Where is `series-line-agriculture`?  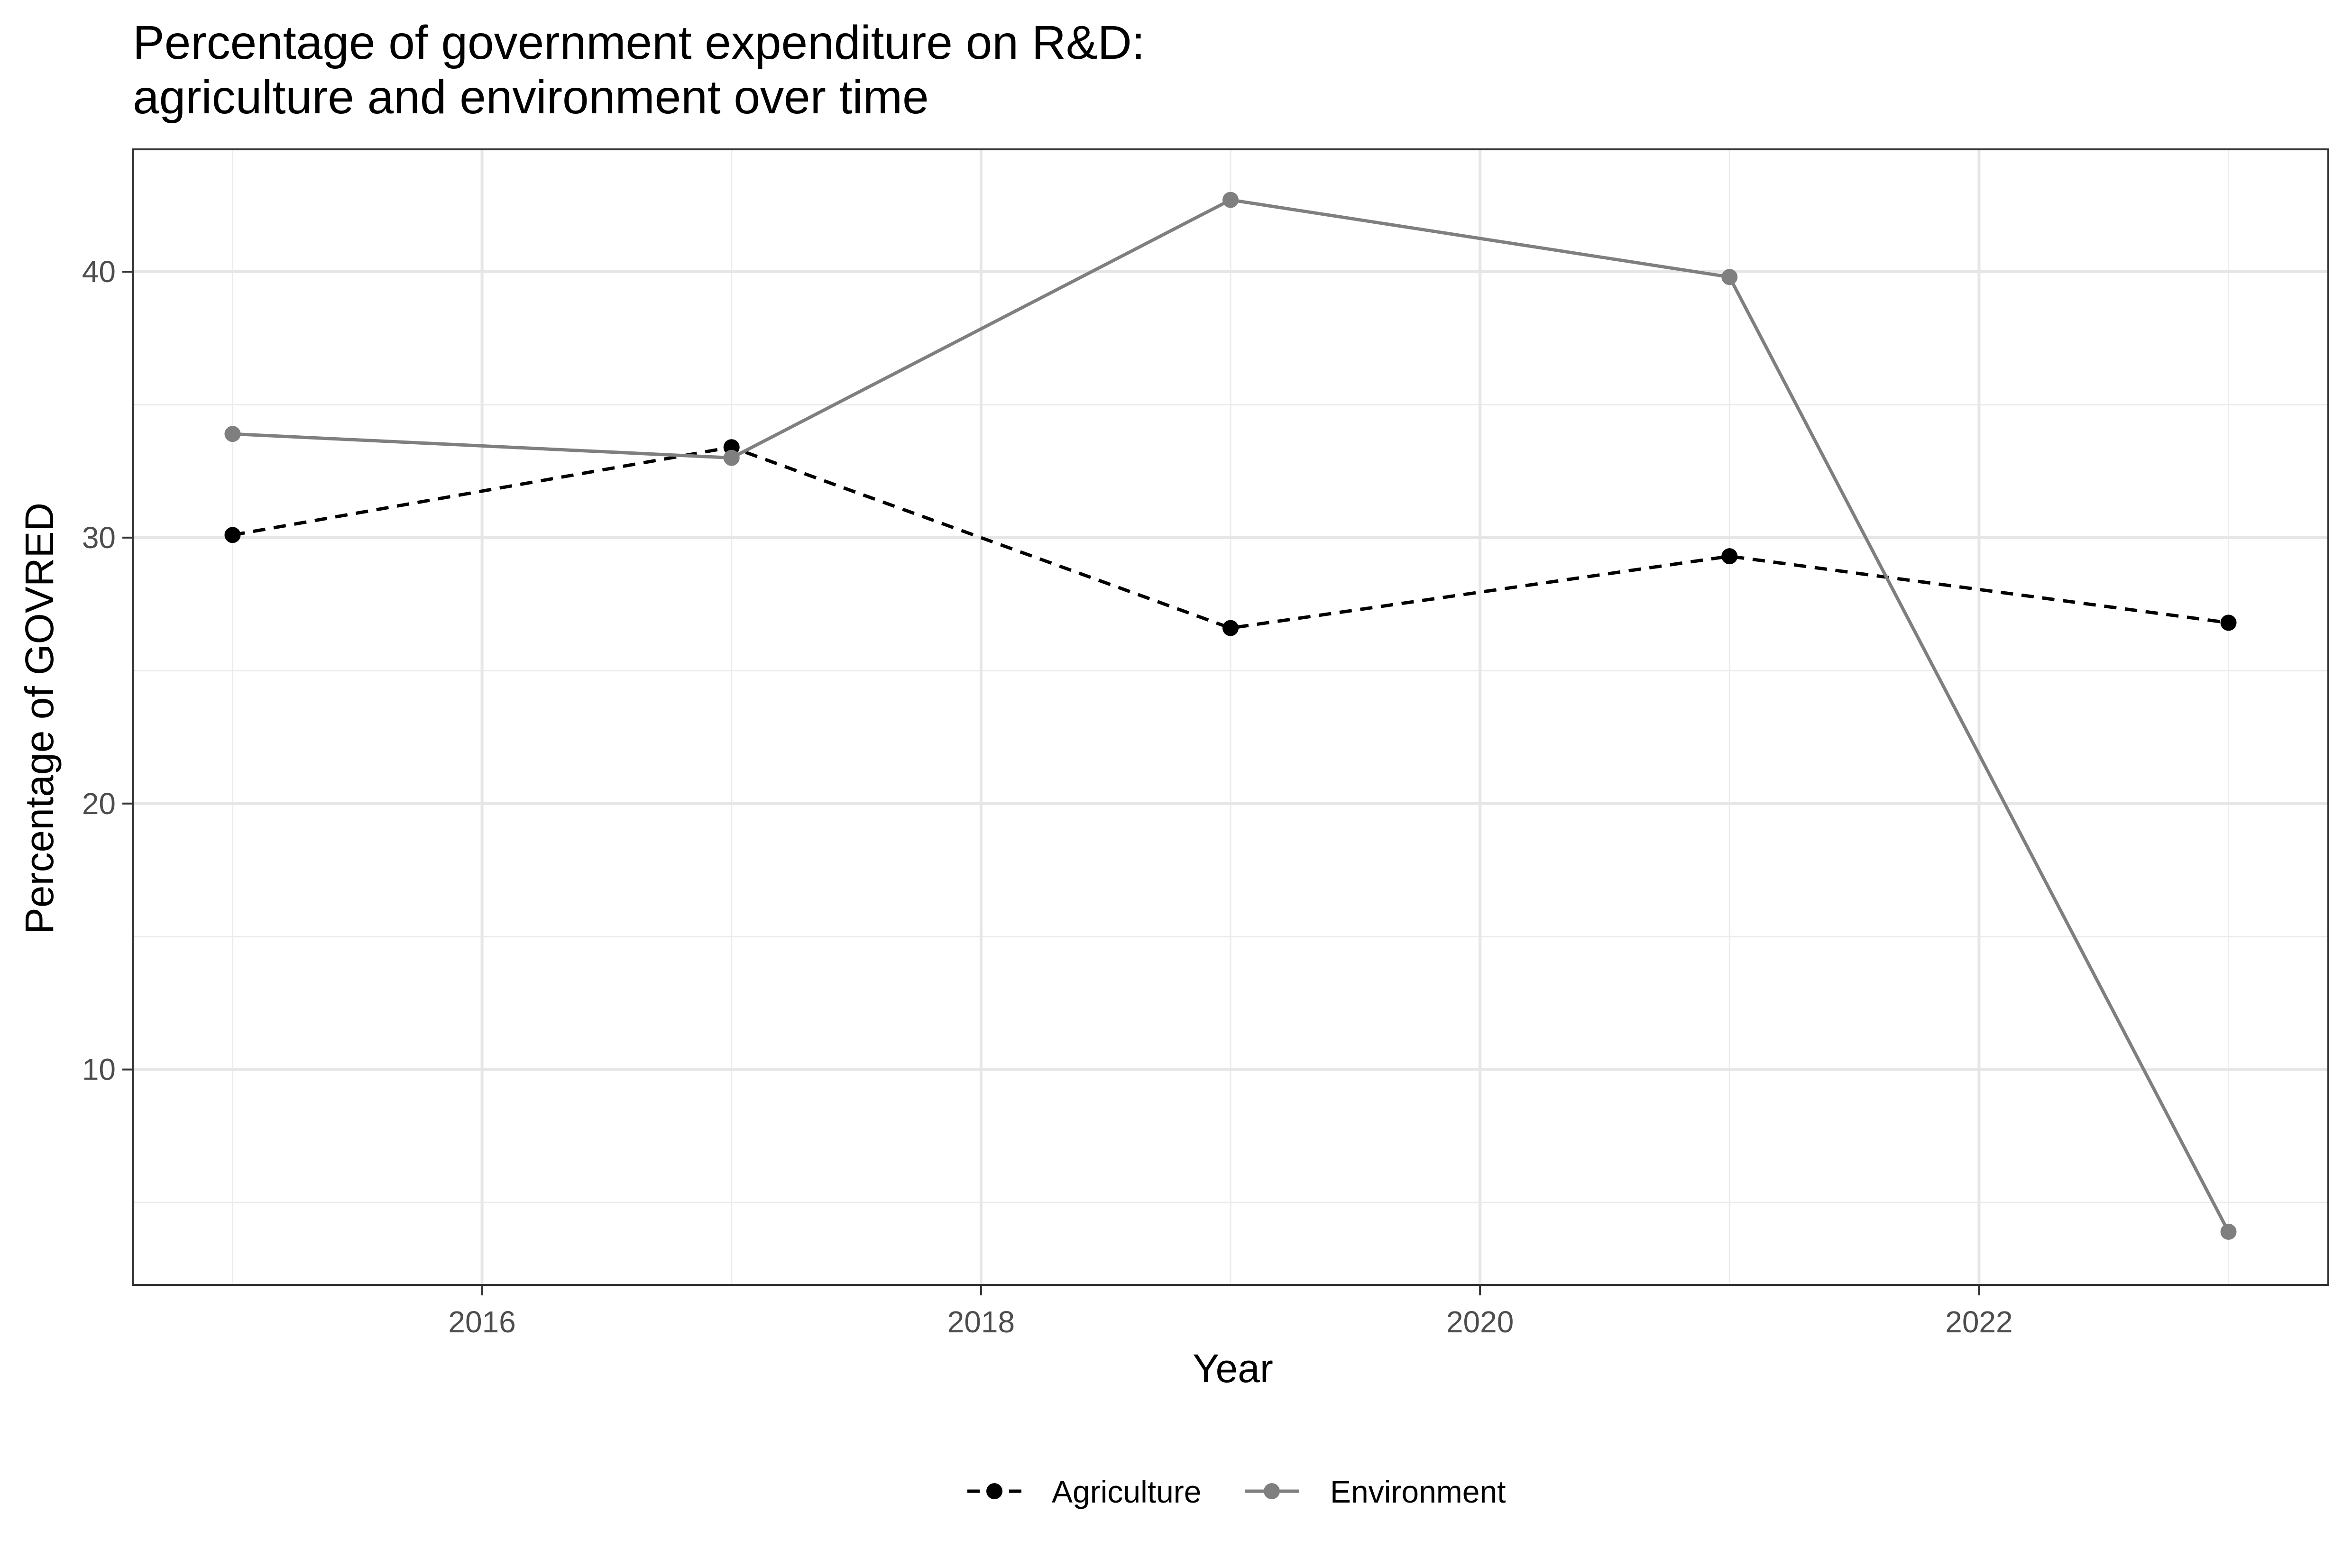
series-line-agriculture is located at coordinates (1230, 537).